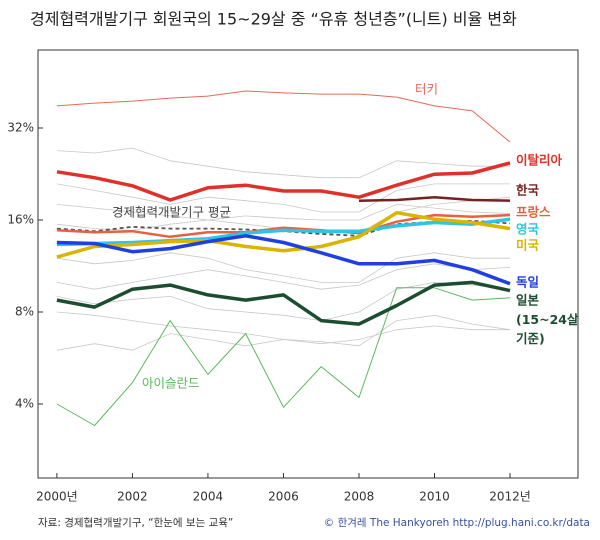 The width and height of the screenshot is (600, 540). Describe the element at coordinates (20, 128) in the screenshot. I see `y-tick-label: 32%` at that location.